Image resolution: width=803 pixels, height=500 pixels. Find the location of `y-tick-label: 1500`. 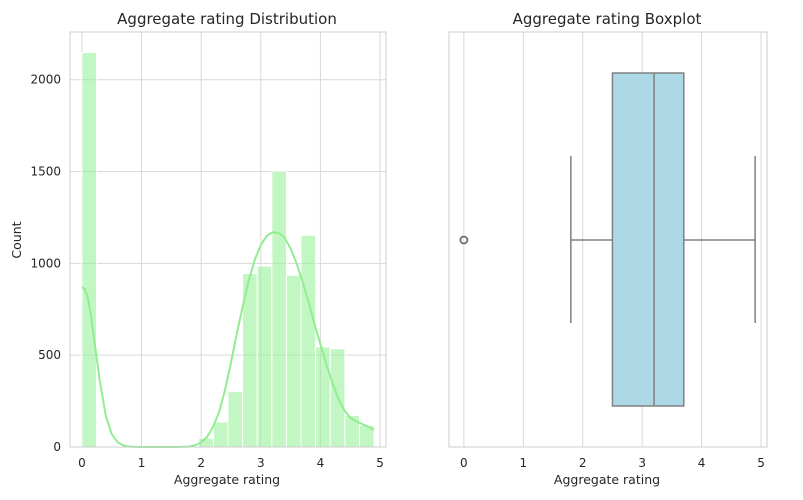

y-tick-label: 1500 is located at coordinates (45, 172).